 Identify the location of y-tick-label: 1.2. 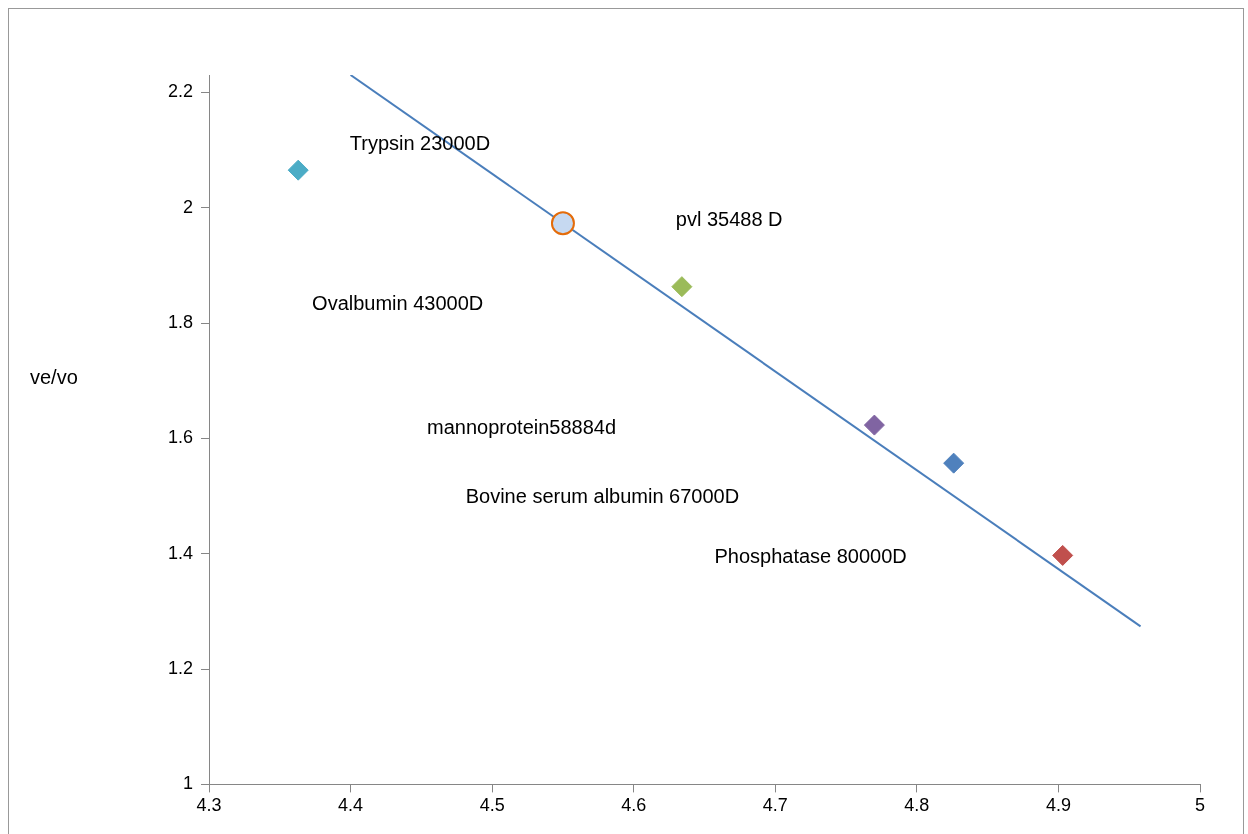
(180, 668).